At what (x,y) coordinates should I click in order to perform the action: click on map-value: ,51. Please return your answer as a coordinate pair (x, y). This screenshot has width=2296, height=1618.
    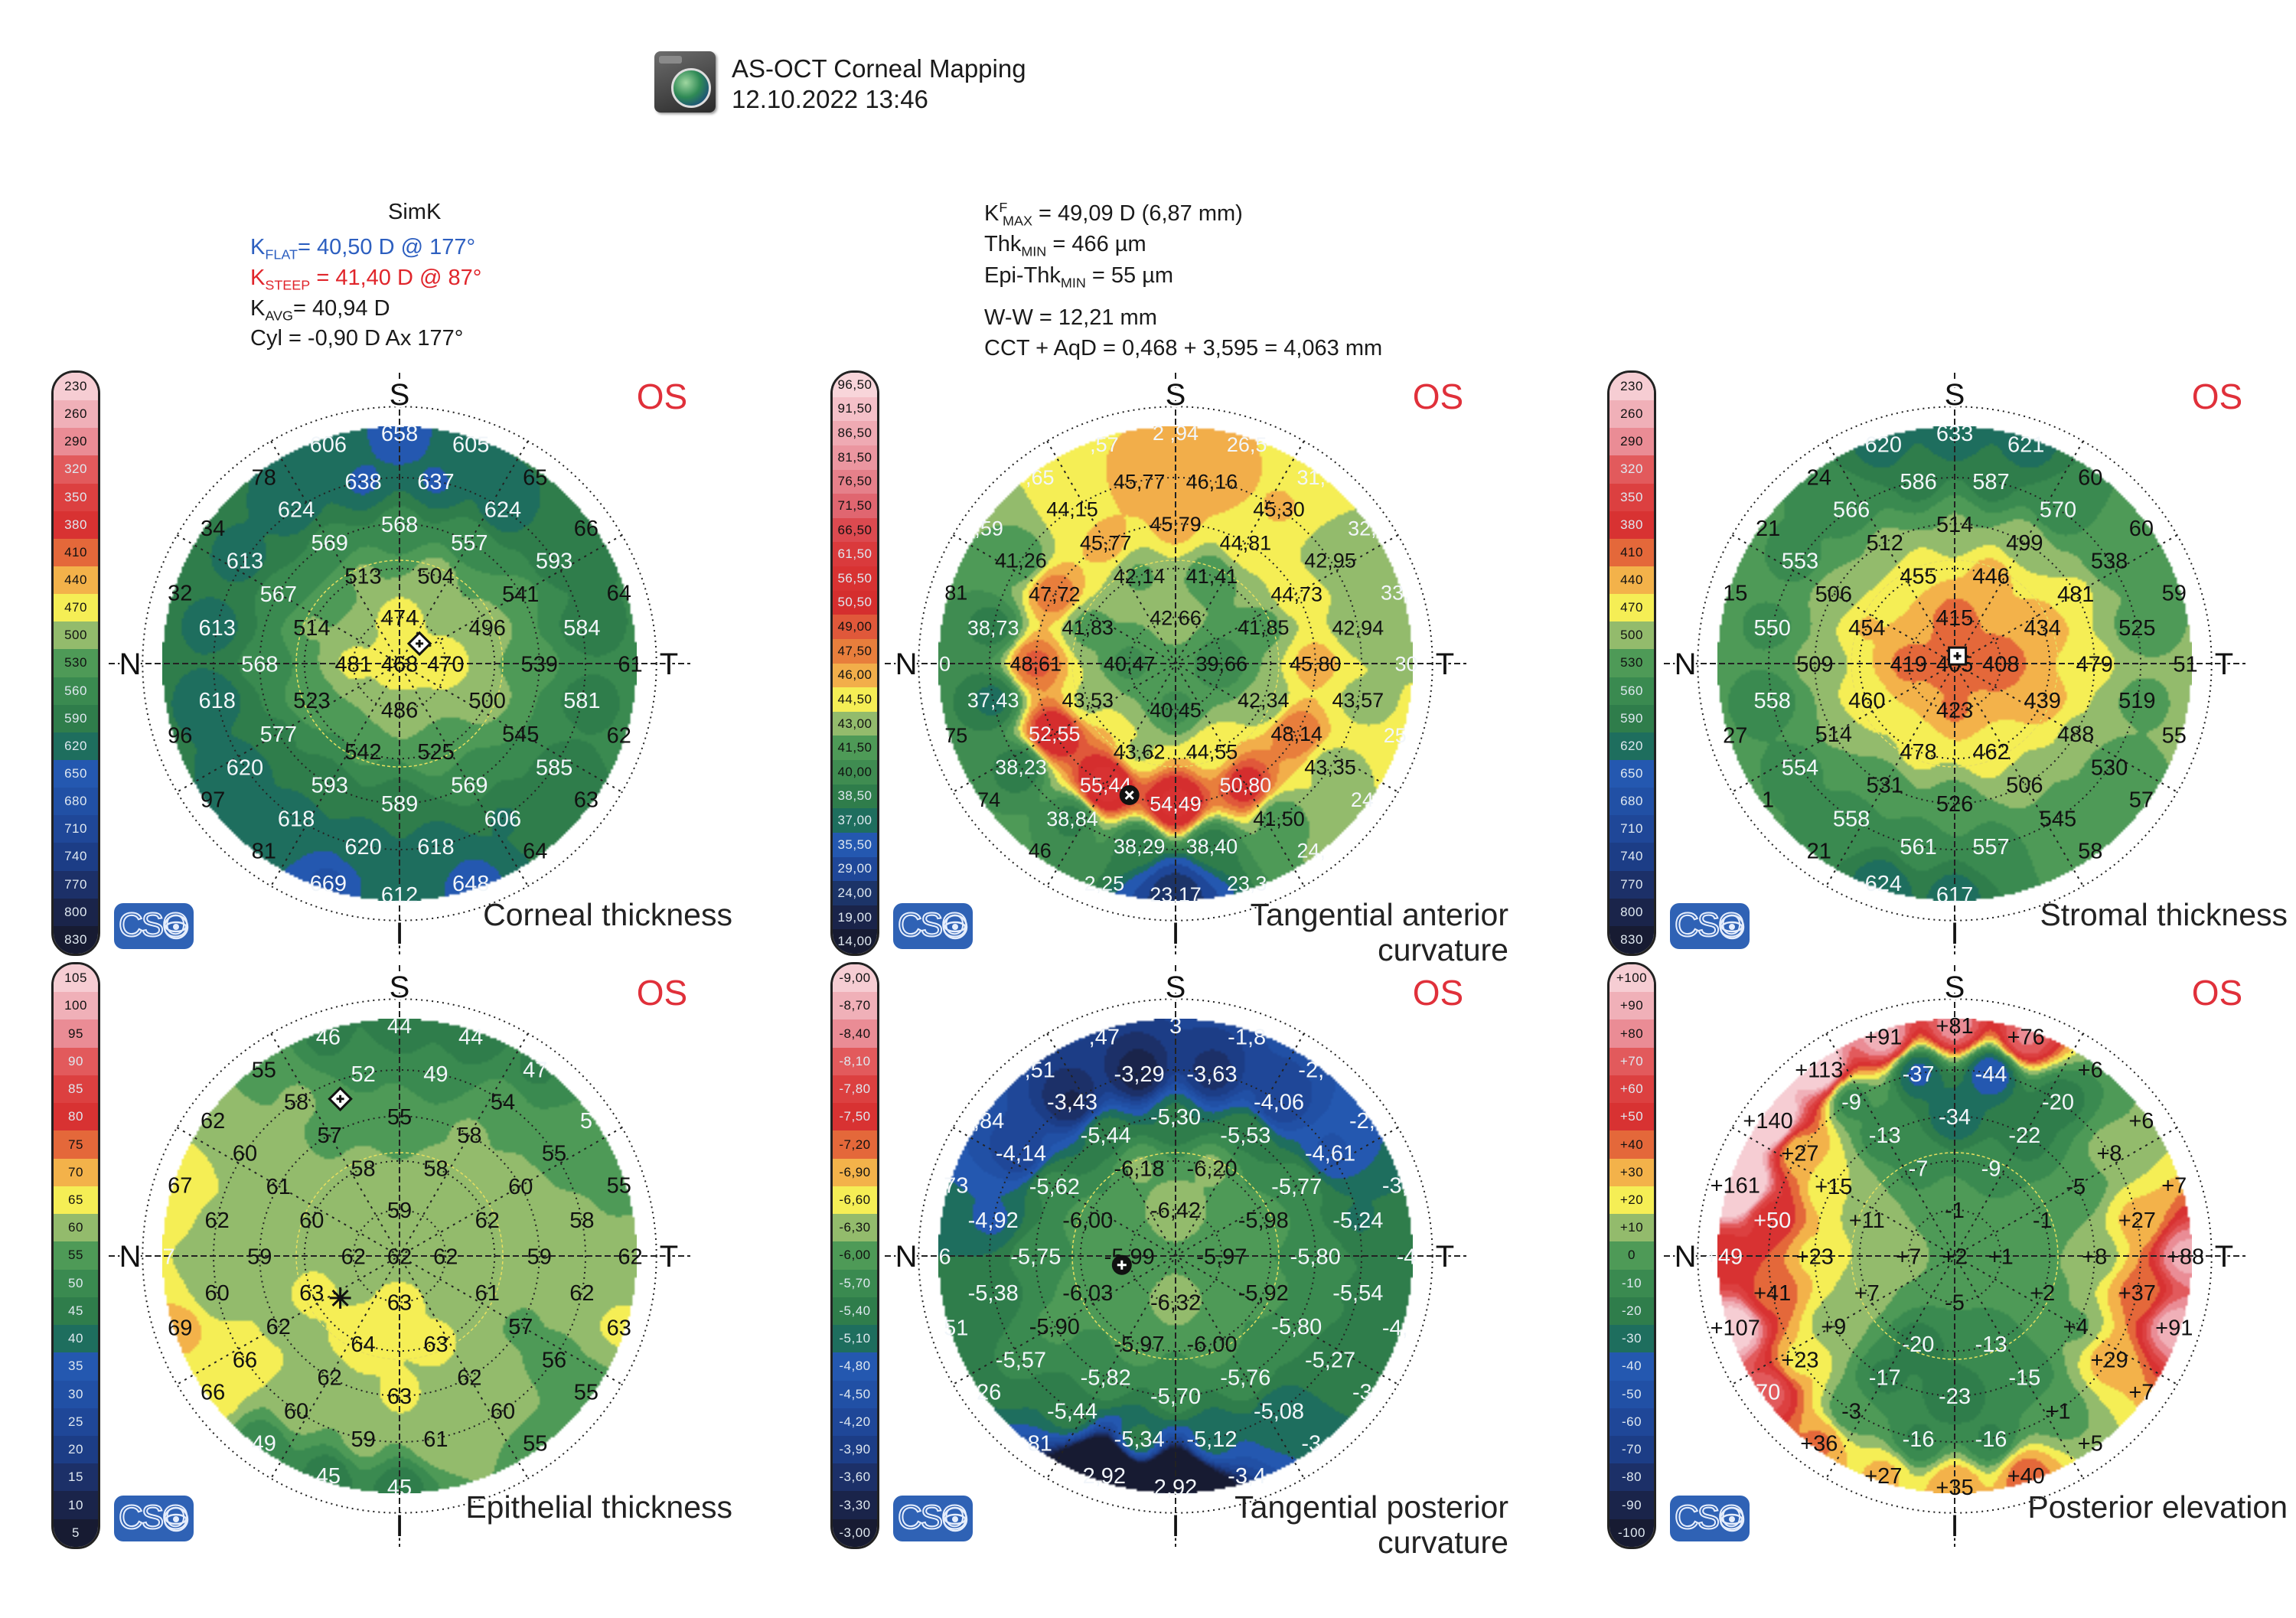
    Looking at the image, I should click on (1040, 1071).